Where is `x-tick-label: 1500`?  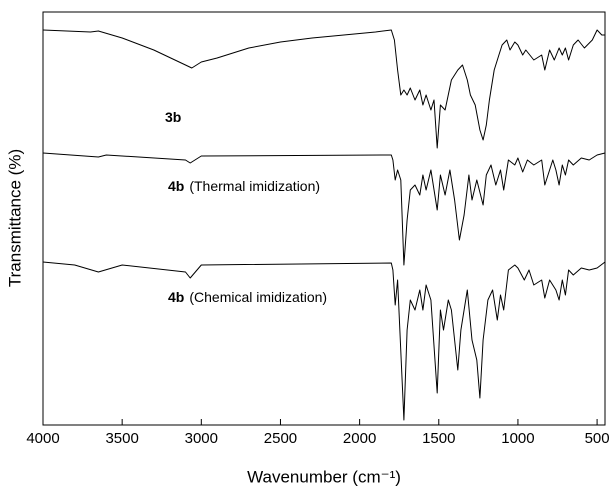 x-tick-label: 1500 is located at coordinates (438, 438).